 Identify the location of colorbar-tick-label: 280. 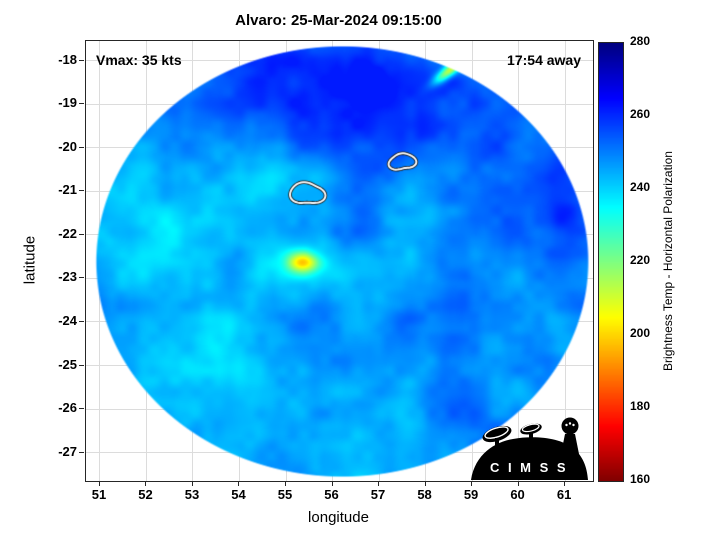
(640, 41).